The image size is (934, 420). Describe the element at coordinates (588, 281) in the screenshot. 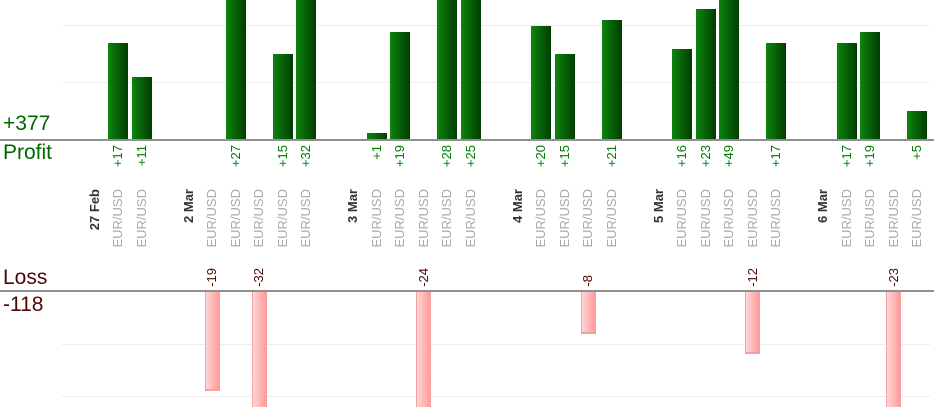

I see `loss-value-label: -8` at that location.